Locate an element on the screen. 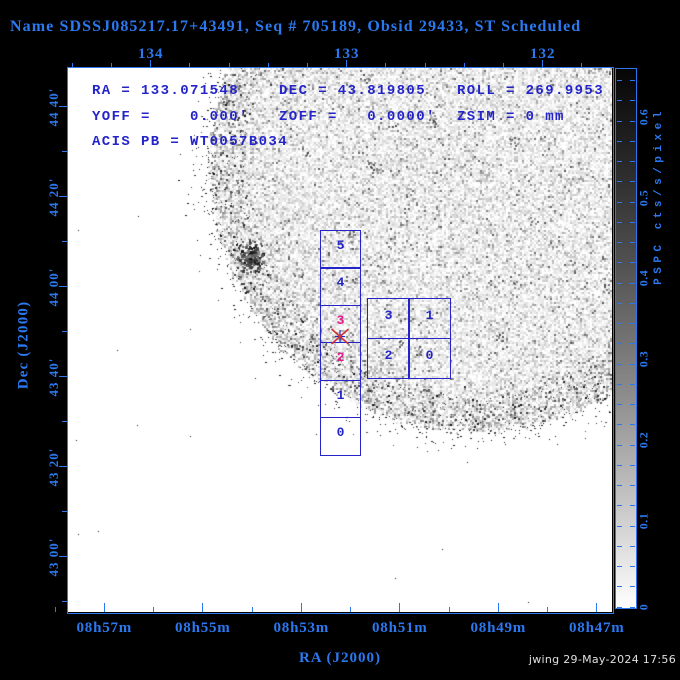 The height and width of the screenshot is (680, 680). colorbar-tick-label: 0.5 is located at coordinates (643, 197).